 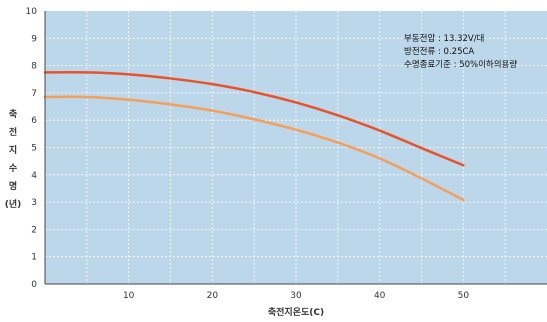 I want to click on y-tick-label: 7, so click(x=34, y=94).